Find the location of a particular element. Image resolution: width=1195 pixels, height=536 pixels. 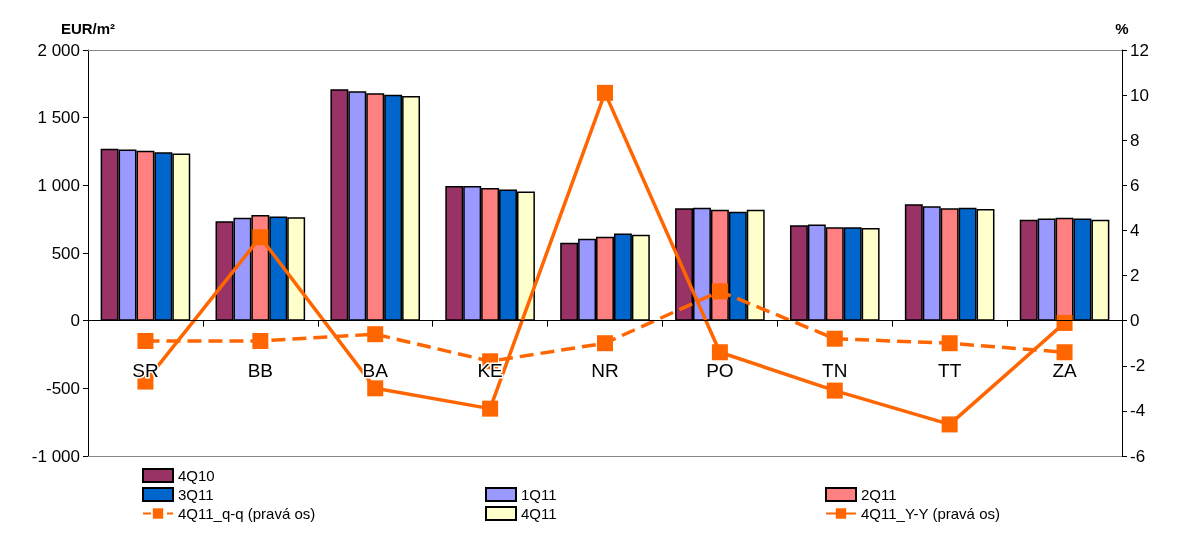

y2-tick-label: -6 is located at coordinates (1138, 456).